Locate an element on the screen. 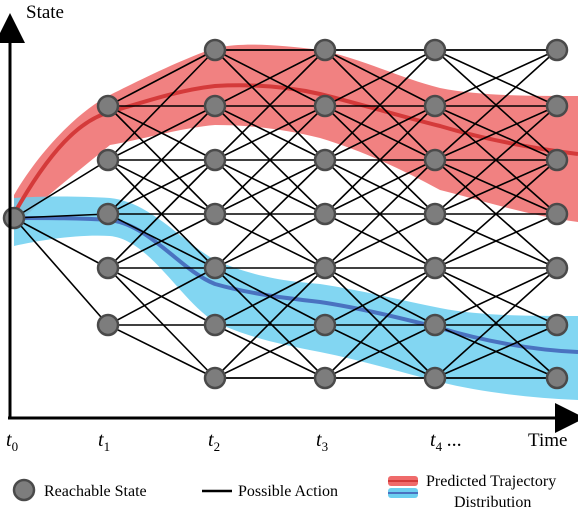  x-axis-label: Time is located at coordinates (547, 440).